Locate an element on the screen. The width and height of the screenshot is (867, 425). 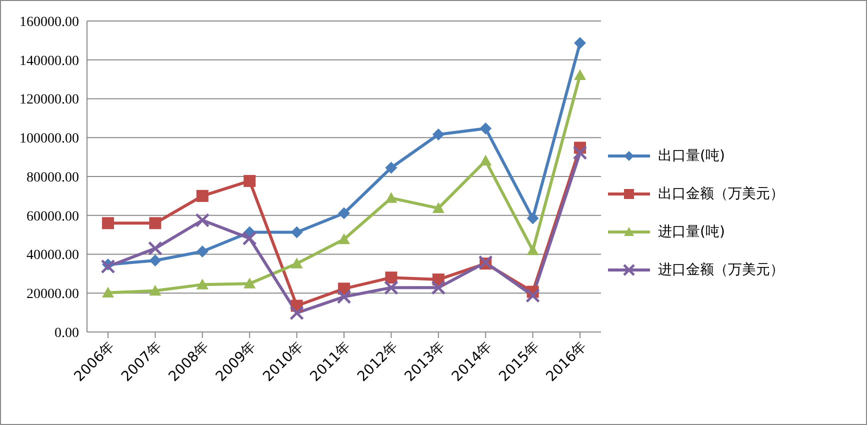
y-tick-label: 120000.00 is located at coordinates (49, 100).